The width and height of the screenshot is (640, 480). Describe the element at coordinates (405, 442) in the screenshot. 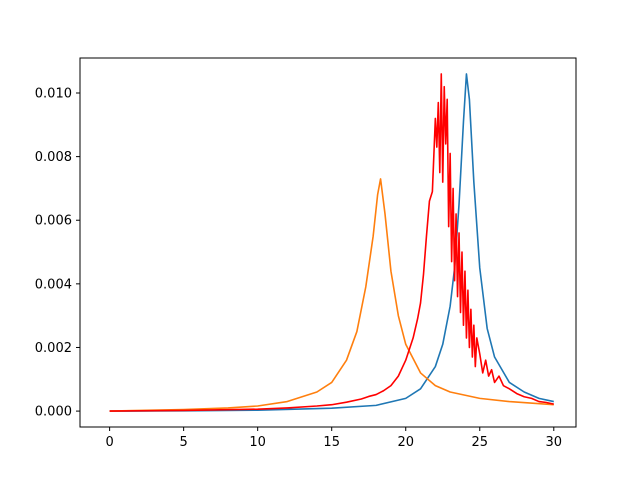

I see `x-tick-label: 20` at that location.